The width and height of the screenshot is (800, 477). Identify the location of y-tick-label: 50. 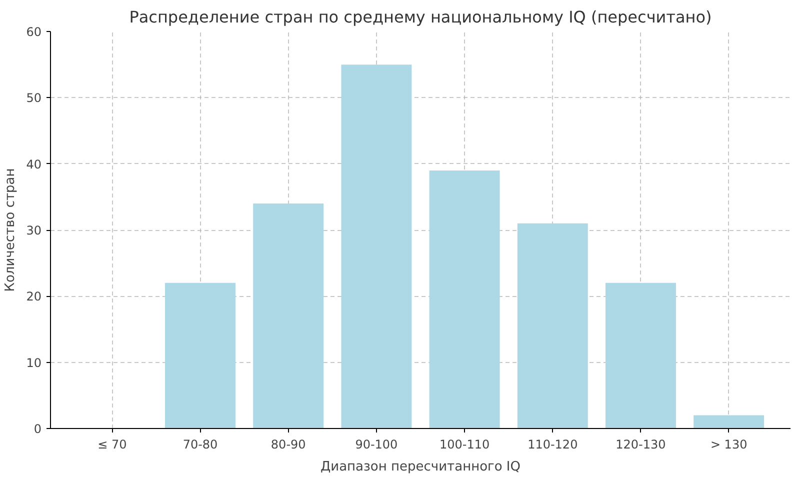
(34, 98).